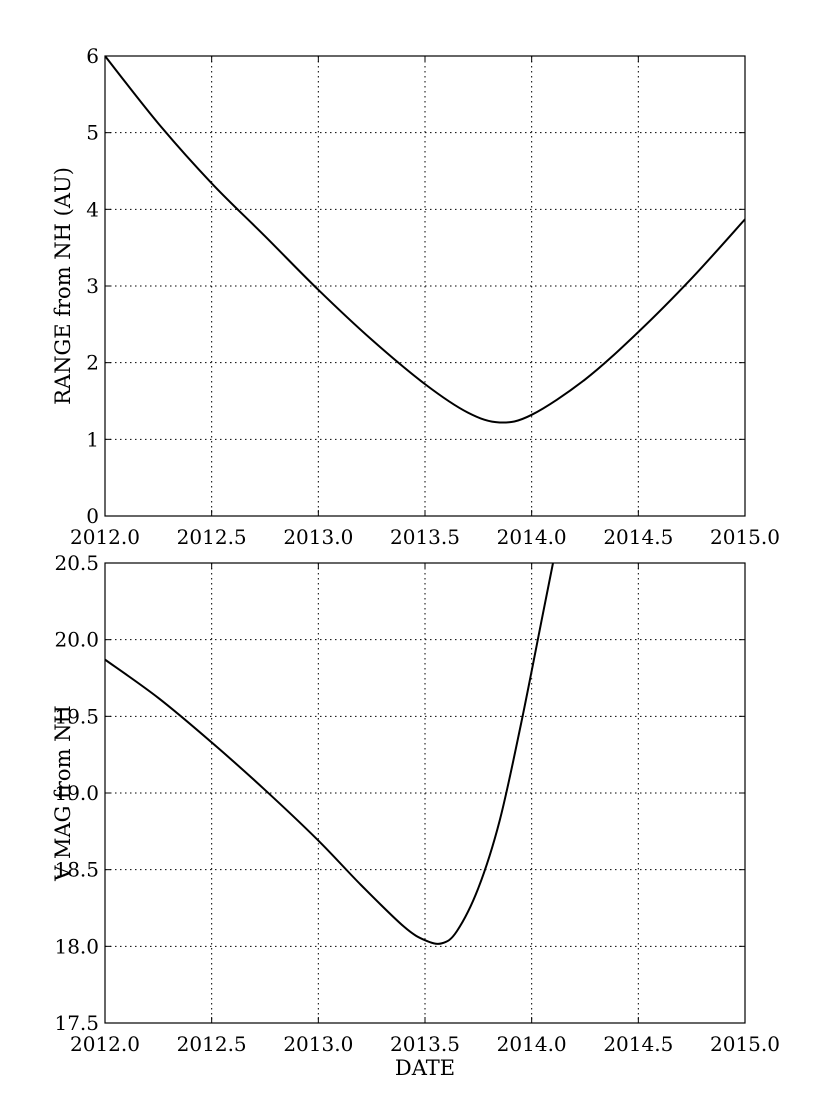 This screenshot has height=1106, width=830. What do you see at coordinates (318, 537) in the screenshot?
I see `range-xtick-label-2: 2013.0` at bounding box center [318, 537].